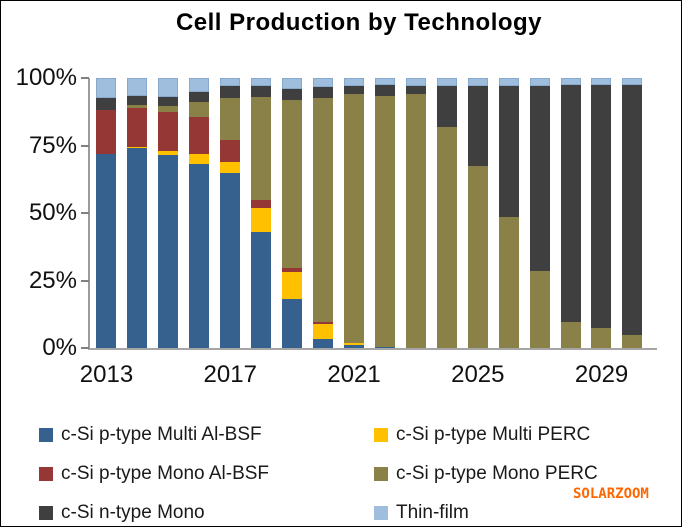  Describe the element at coordinates (168, 109) in the screenshot. I see `segment-mono-perc-2015` at that location.